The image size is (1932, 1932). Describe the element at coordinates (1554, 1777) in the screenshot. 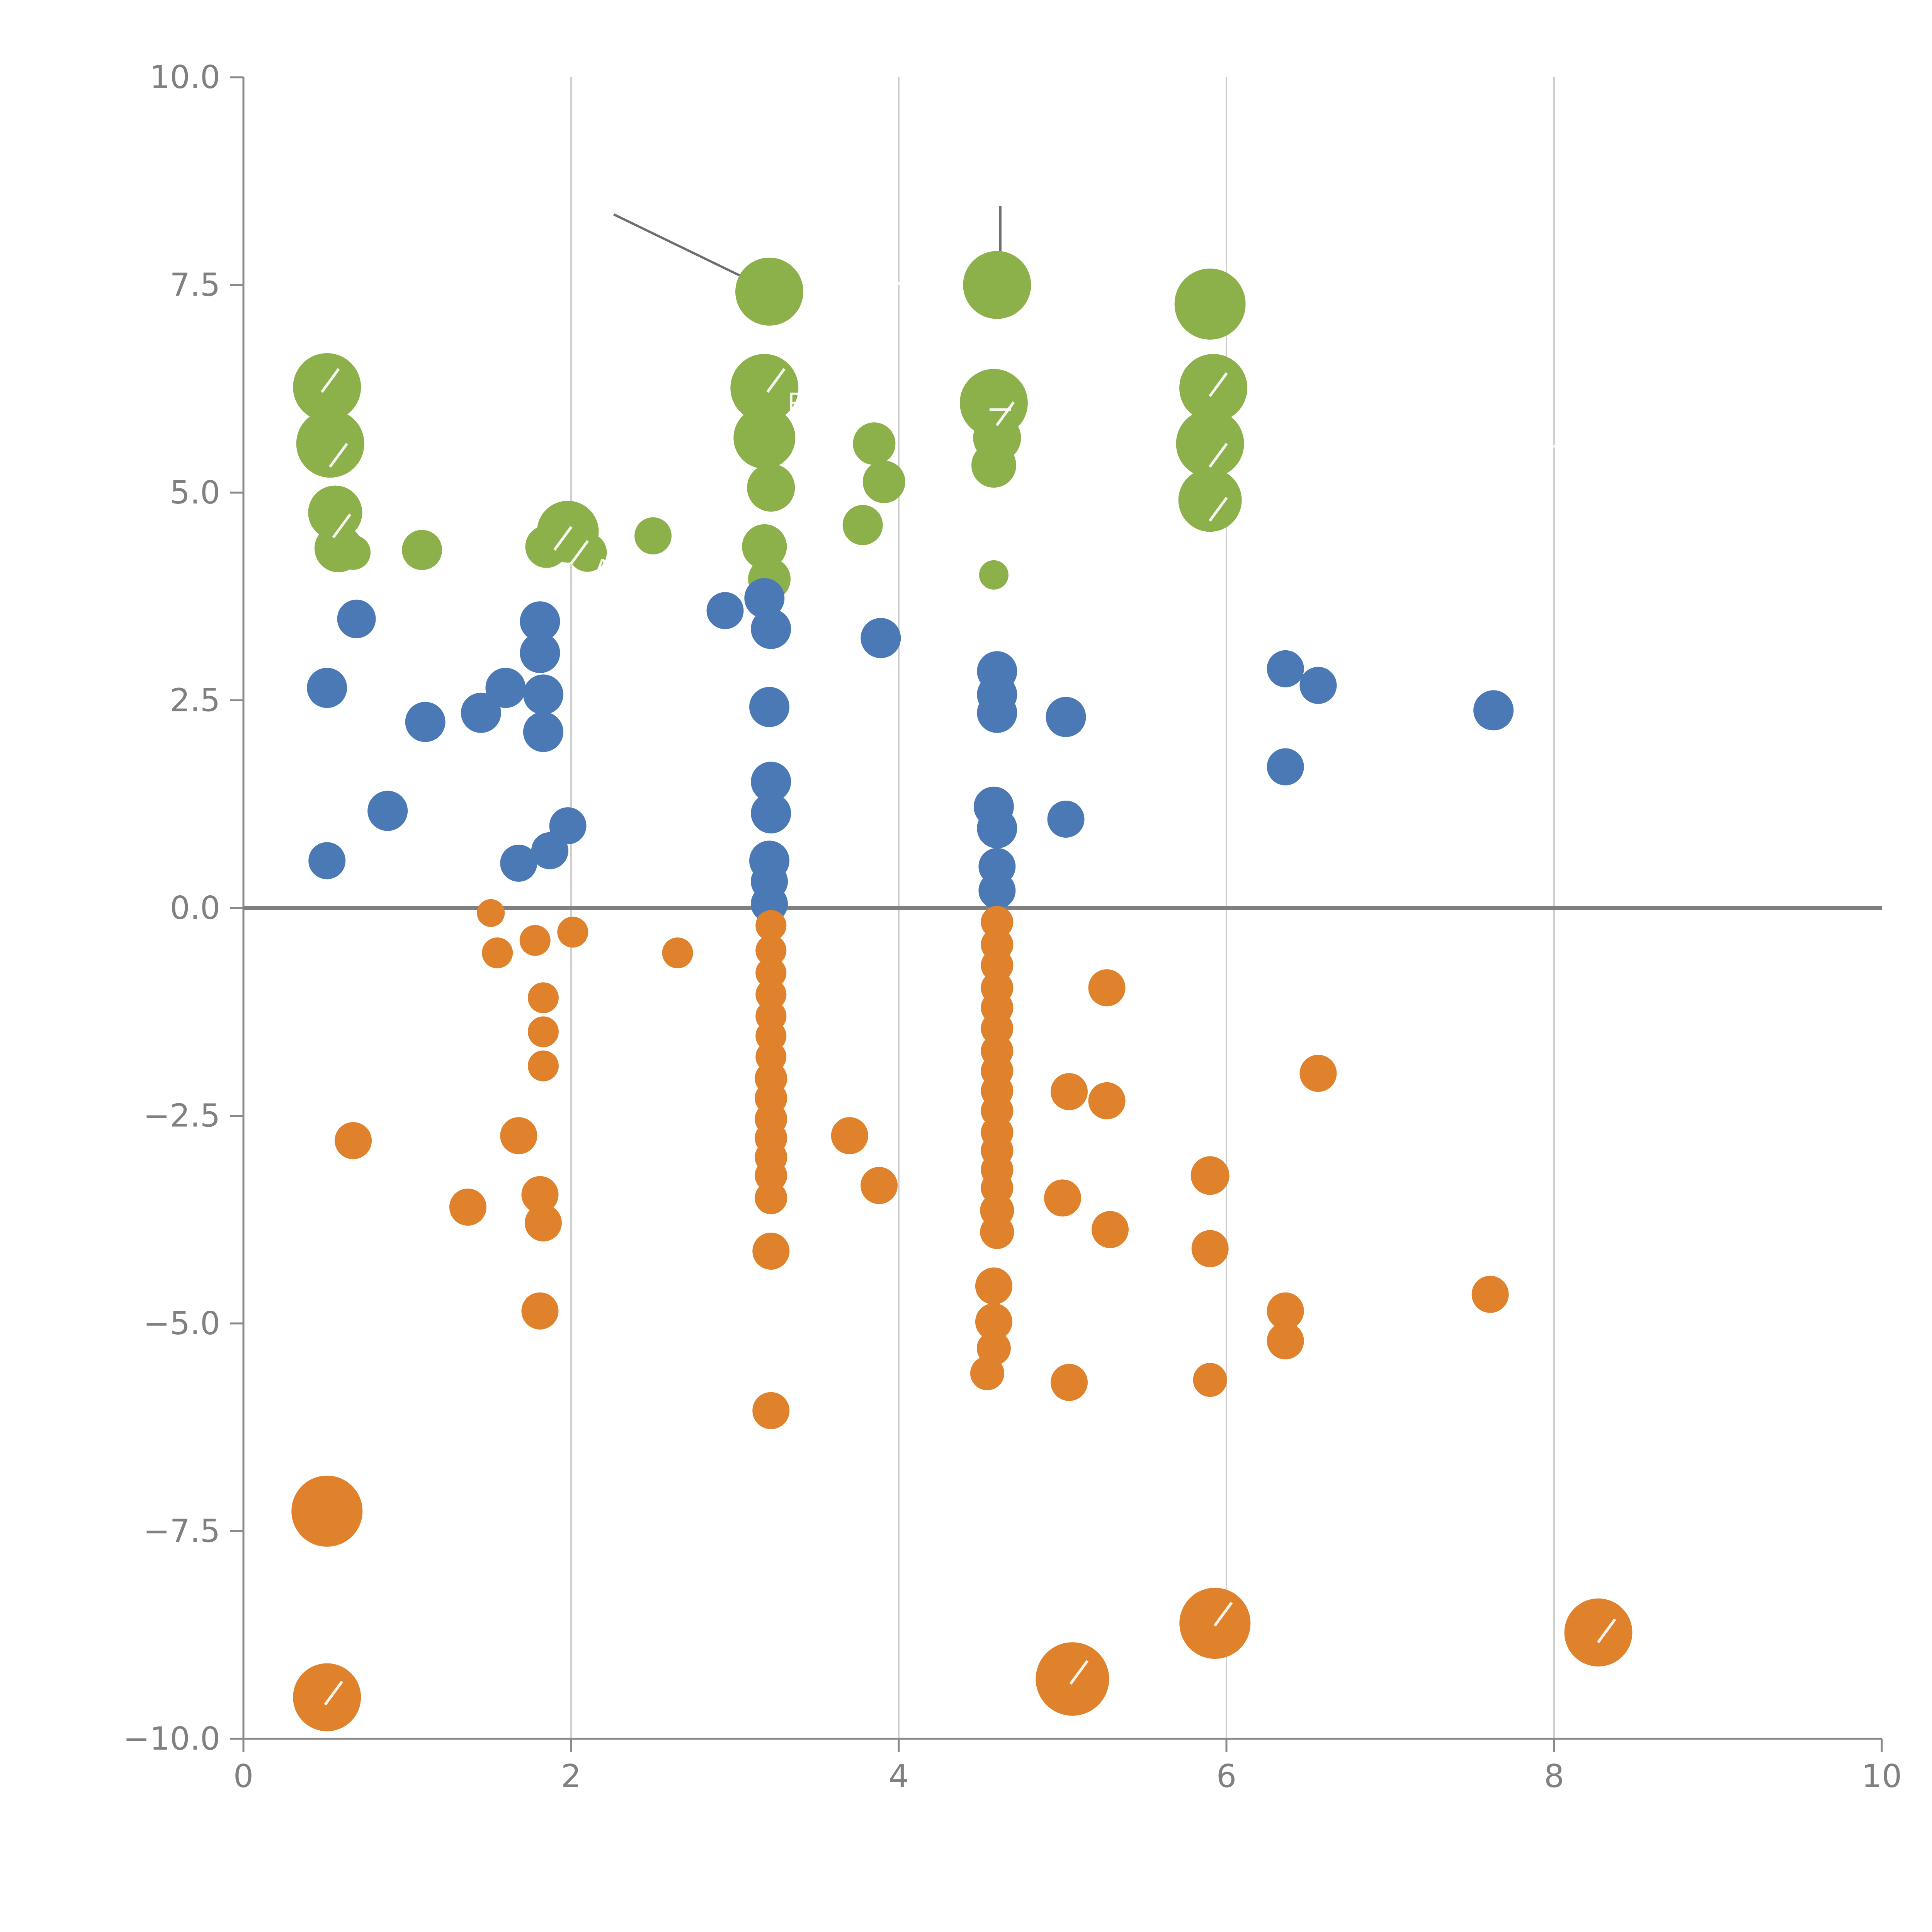

I see `x-tick-label: 8` at that location.